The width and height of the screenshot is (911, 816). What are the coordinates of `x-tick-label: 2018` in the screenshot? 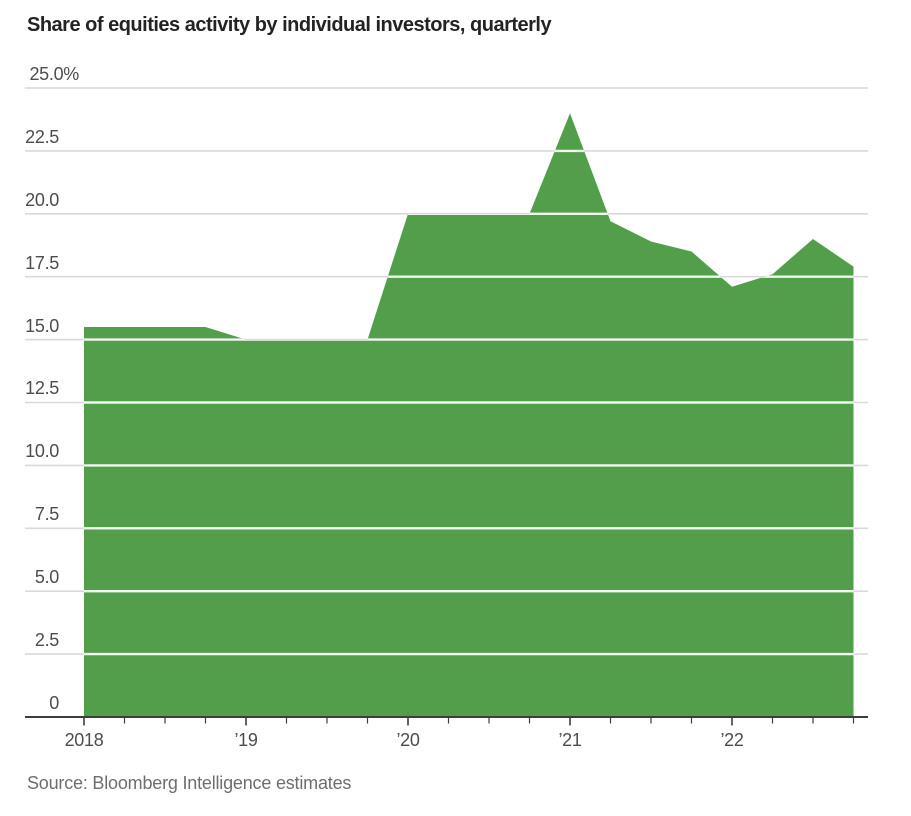 It's located at (84, 740).